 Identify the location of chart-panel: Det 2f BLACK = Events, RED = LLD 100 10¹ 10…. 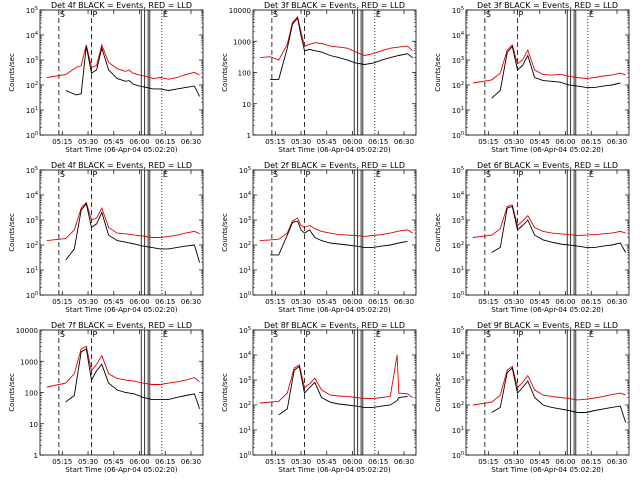
(319, 237).